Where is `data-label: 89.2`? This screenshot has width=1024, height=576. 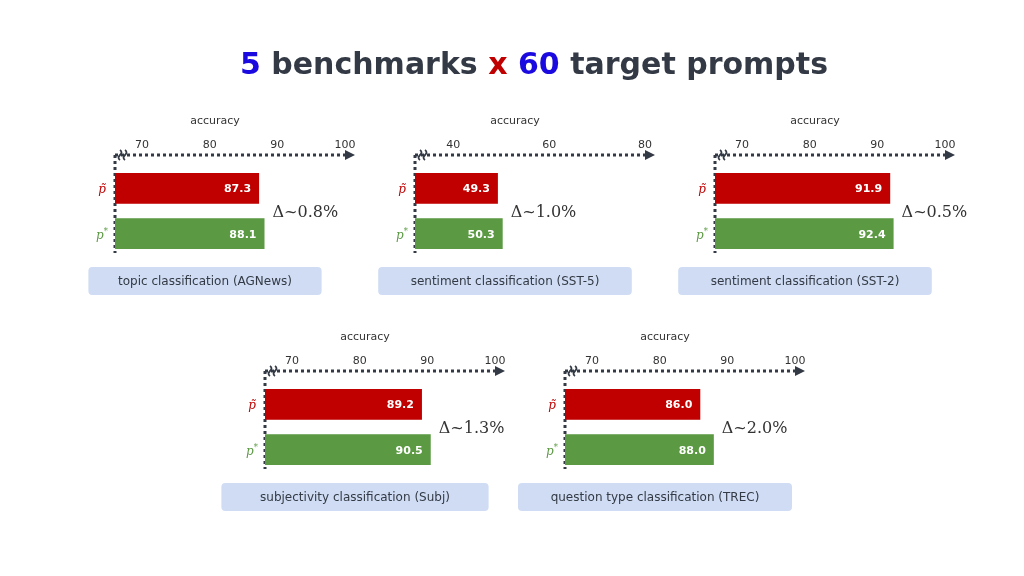
data-label: 89.2 is located at coordinates (400, 405).